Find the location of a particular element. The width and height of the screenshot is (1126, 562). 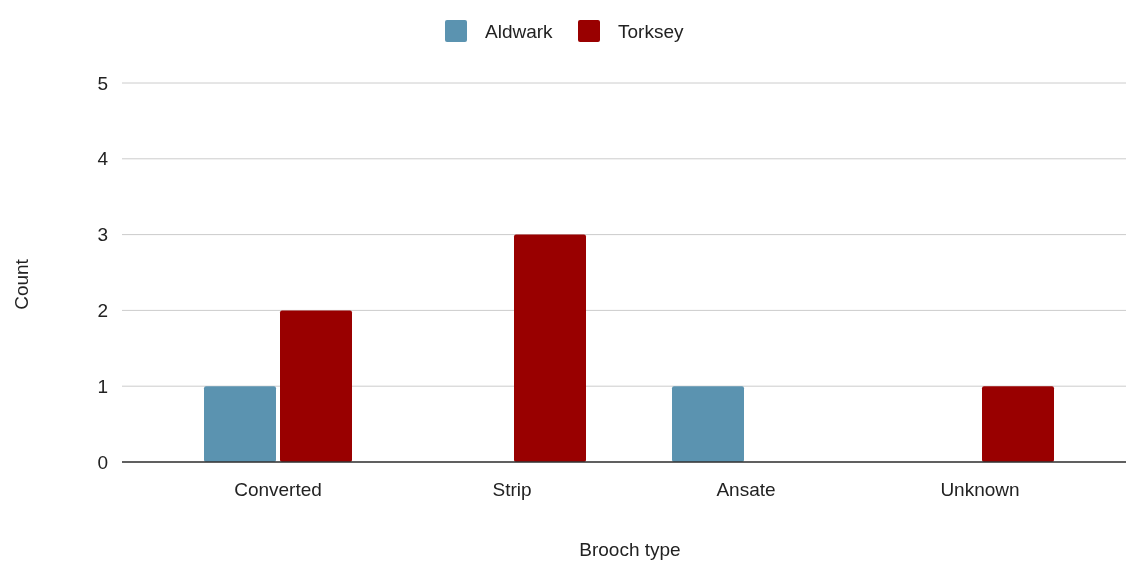

y-tick-label: 0 is located at coordinates (102, 462).